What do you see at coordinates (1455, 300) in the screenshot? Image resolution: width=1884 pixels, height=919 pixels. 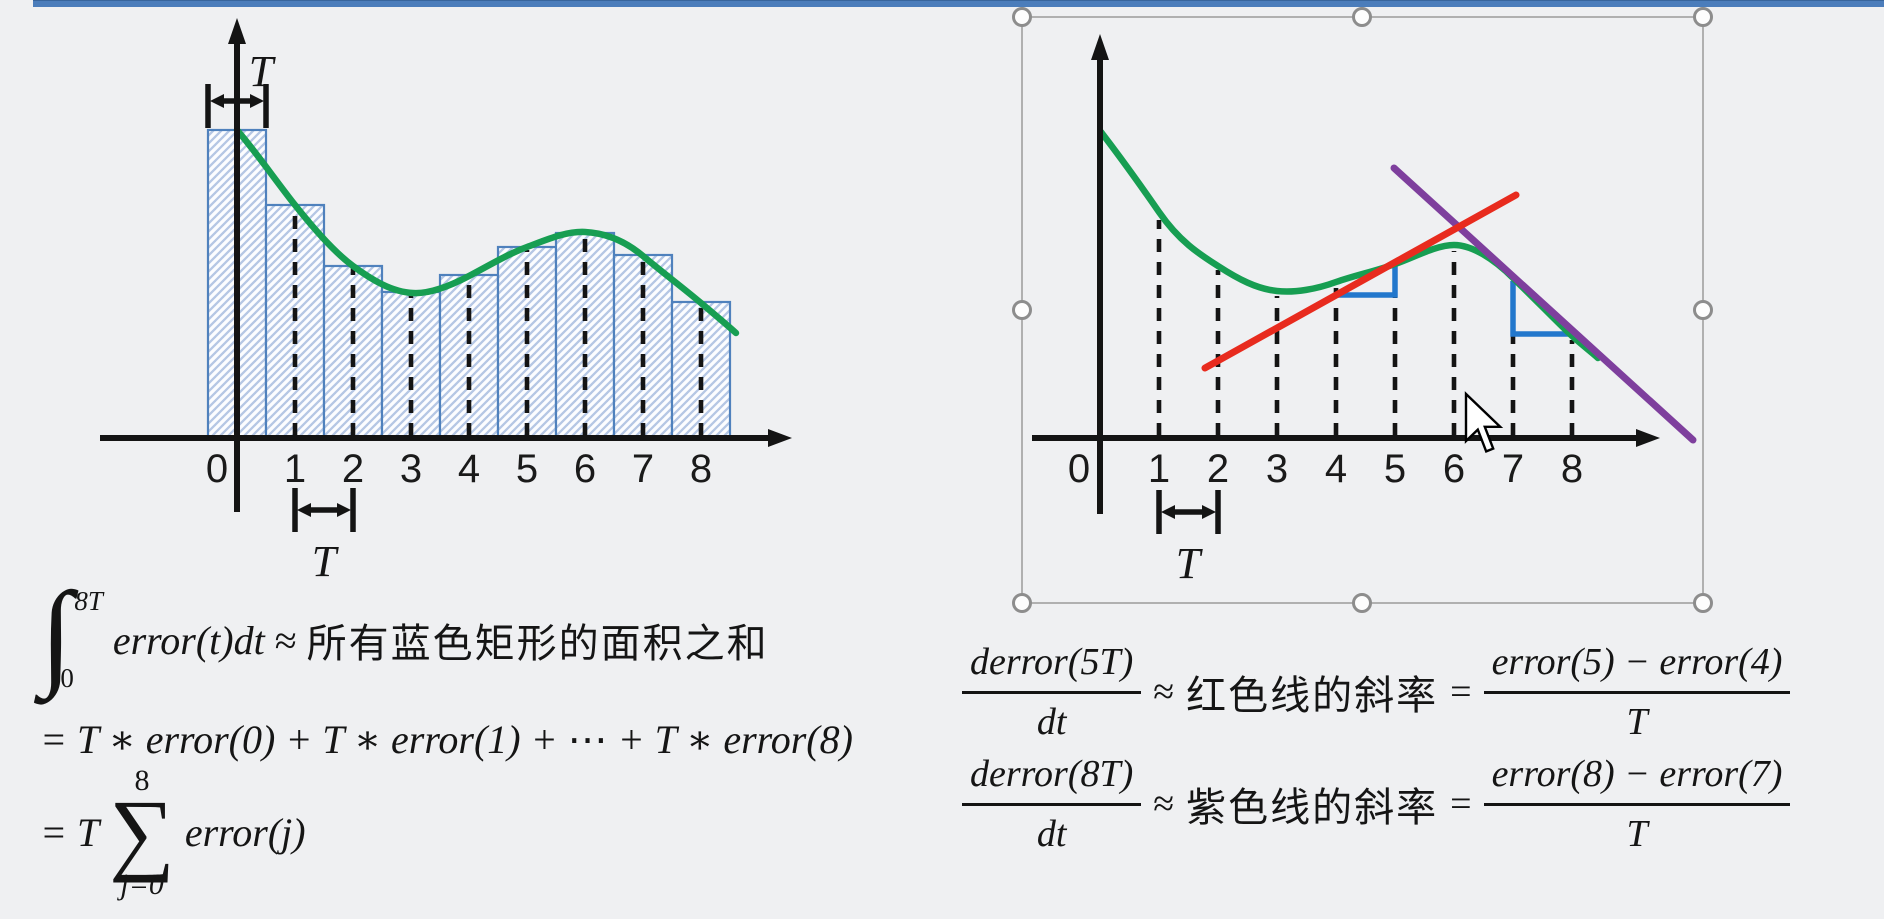 I see `blue-slope-brackets` at bounding box center [1455, 300].